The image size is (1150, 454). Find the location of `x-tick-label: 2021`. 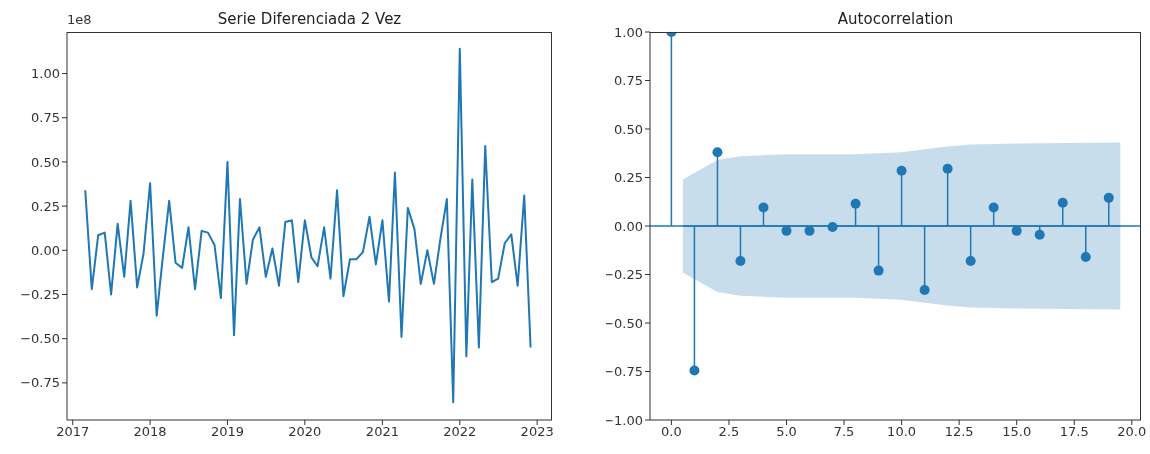

x-tick-label: 2021 is located at coordinates (382, 432).